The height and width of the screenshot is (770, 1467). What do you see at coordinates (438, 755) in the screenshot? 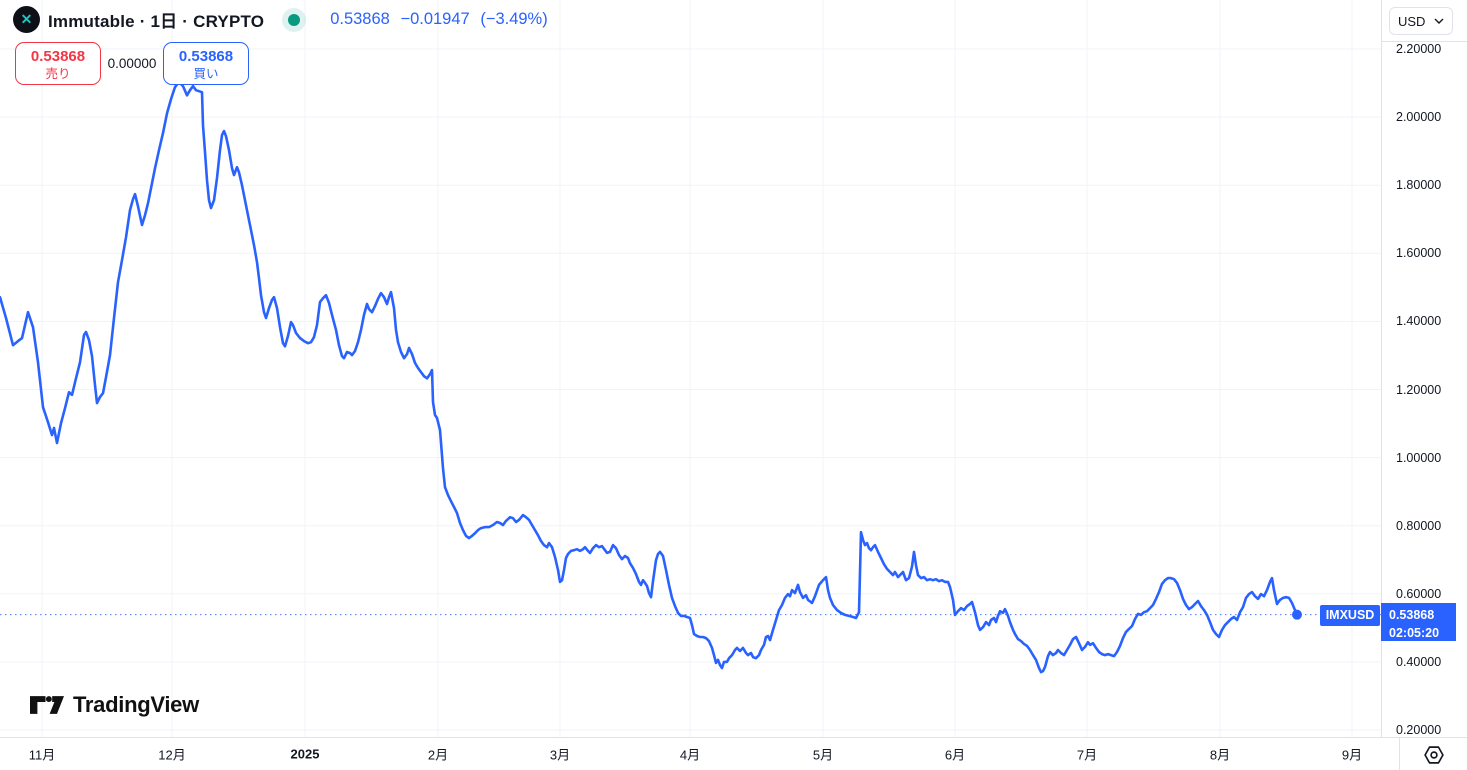
I see `time-tick-label: 2月` at bounding box center [438, 755].